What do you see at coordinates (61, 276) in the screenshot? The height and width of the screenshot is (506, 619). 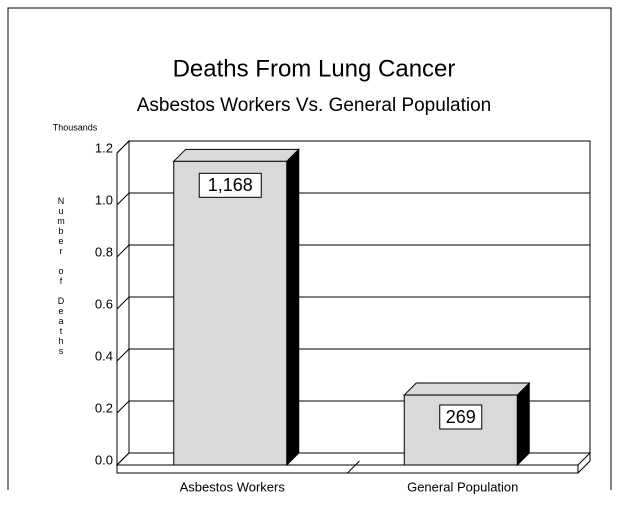 I see `y-axis-label: Number of Deaths` at bounding box center [61, 276].